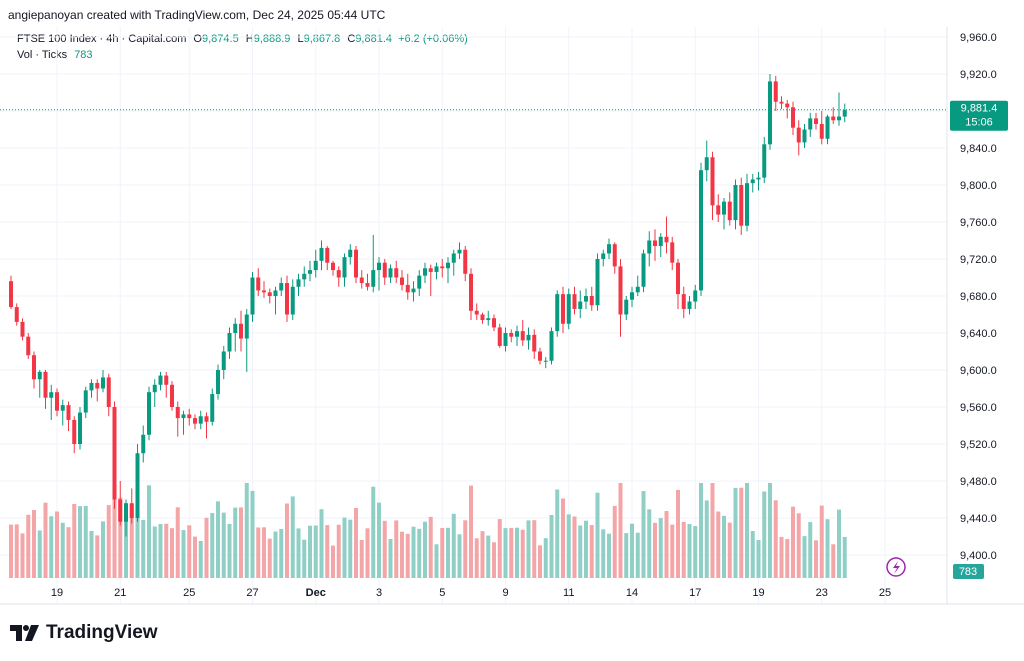  I want to click on volume-tag: 783, so click(968, 571).